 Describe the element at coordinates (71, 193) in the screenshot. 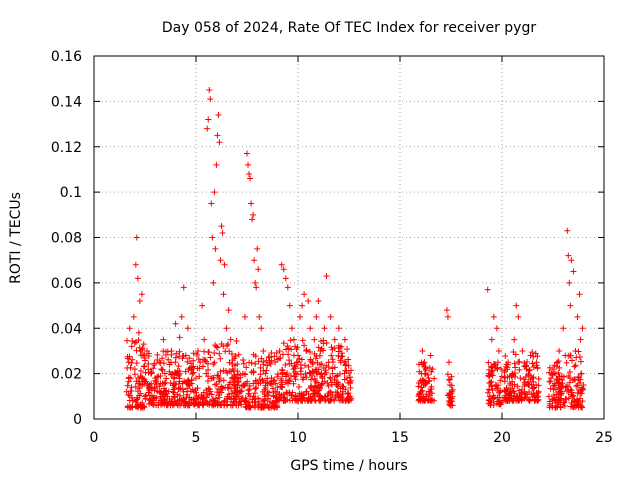

I see `y-tick-label: 0.1` at that location.